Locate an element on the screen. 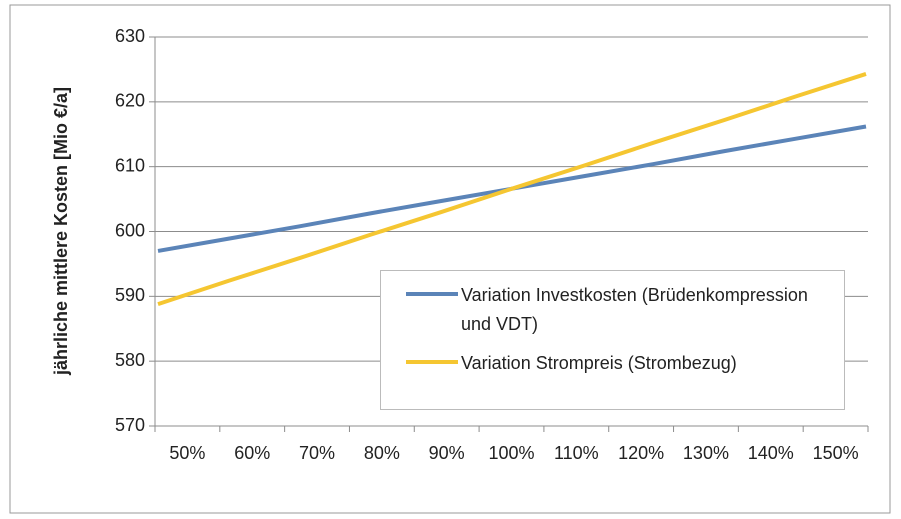 The height and width of the screenshot is (519, 901). x-tick-label: 150% is located at coordinates (836, 453).